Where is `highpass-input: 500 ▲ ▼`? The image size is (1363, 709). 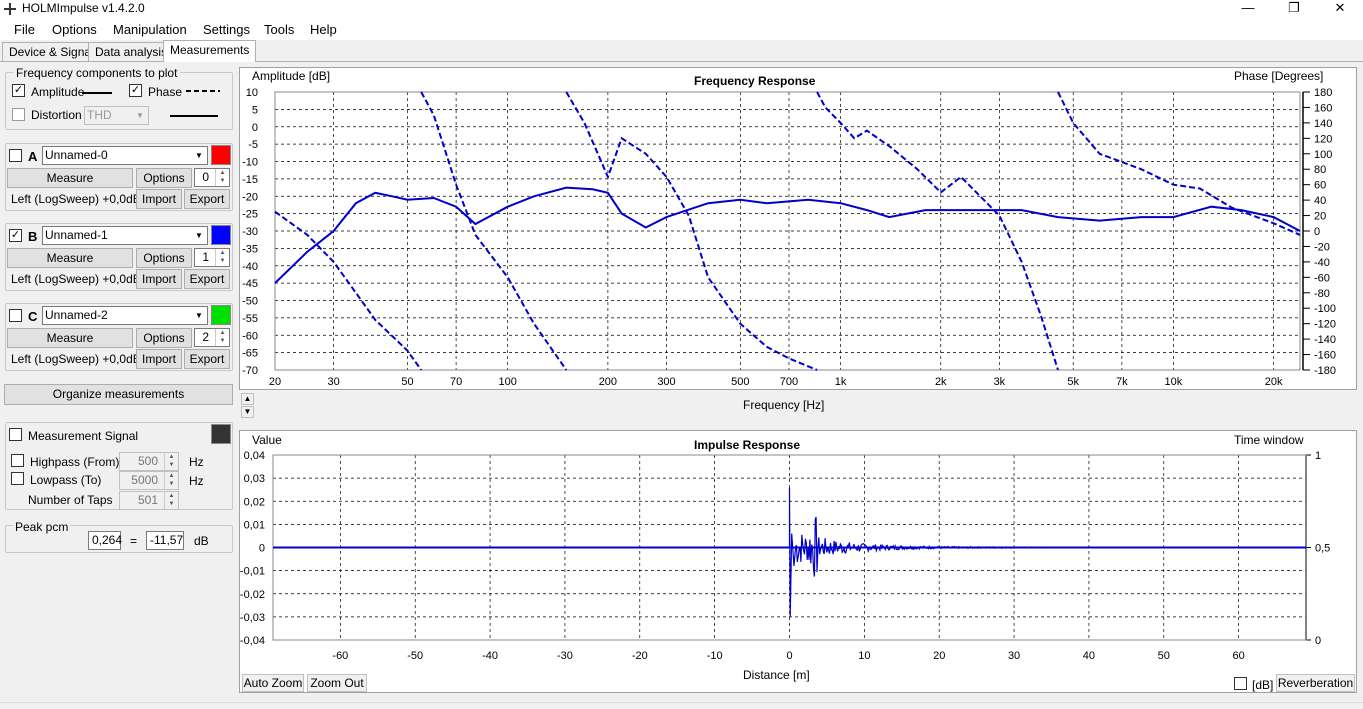
highpass-input: 500 ▲ ▼ is located at coordinates (149, 461).